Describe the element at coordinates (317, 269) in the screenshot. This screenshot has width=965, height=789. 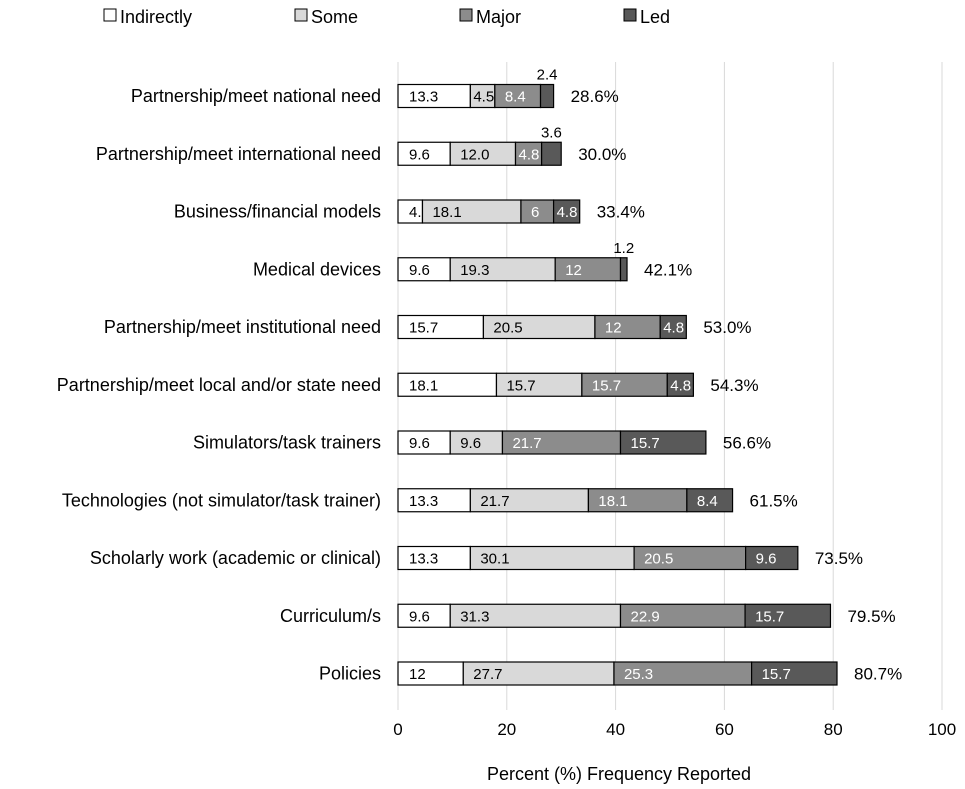
I see `category-label: Medical devices` at that location.